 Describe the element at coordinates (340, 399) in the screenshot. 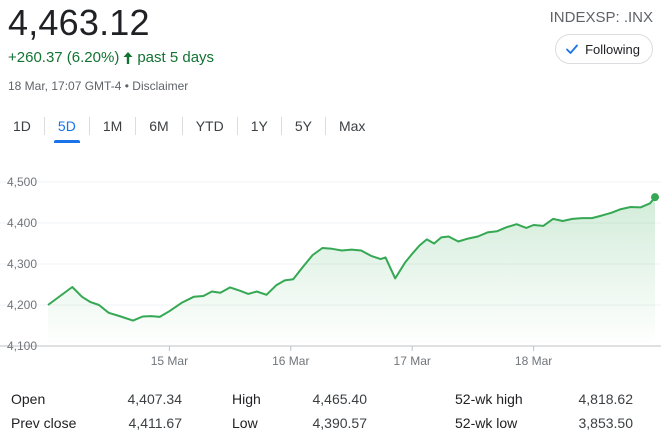

I see `high-value: 4,465.40` at that location.